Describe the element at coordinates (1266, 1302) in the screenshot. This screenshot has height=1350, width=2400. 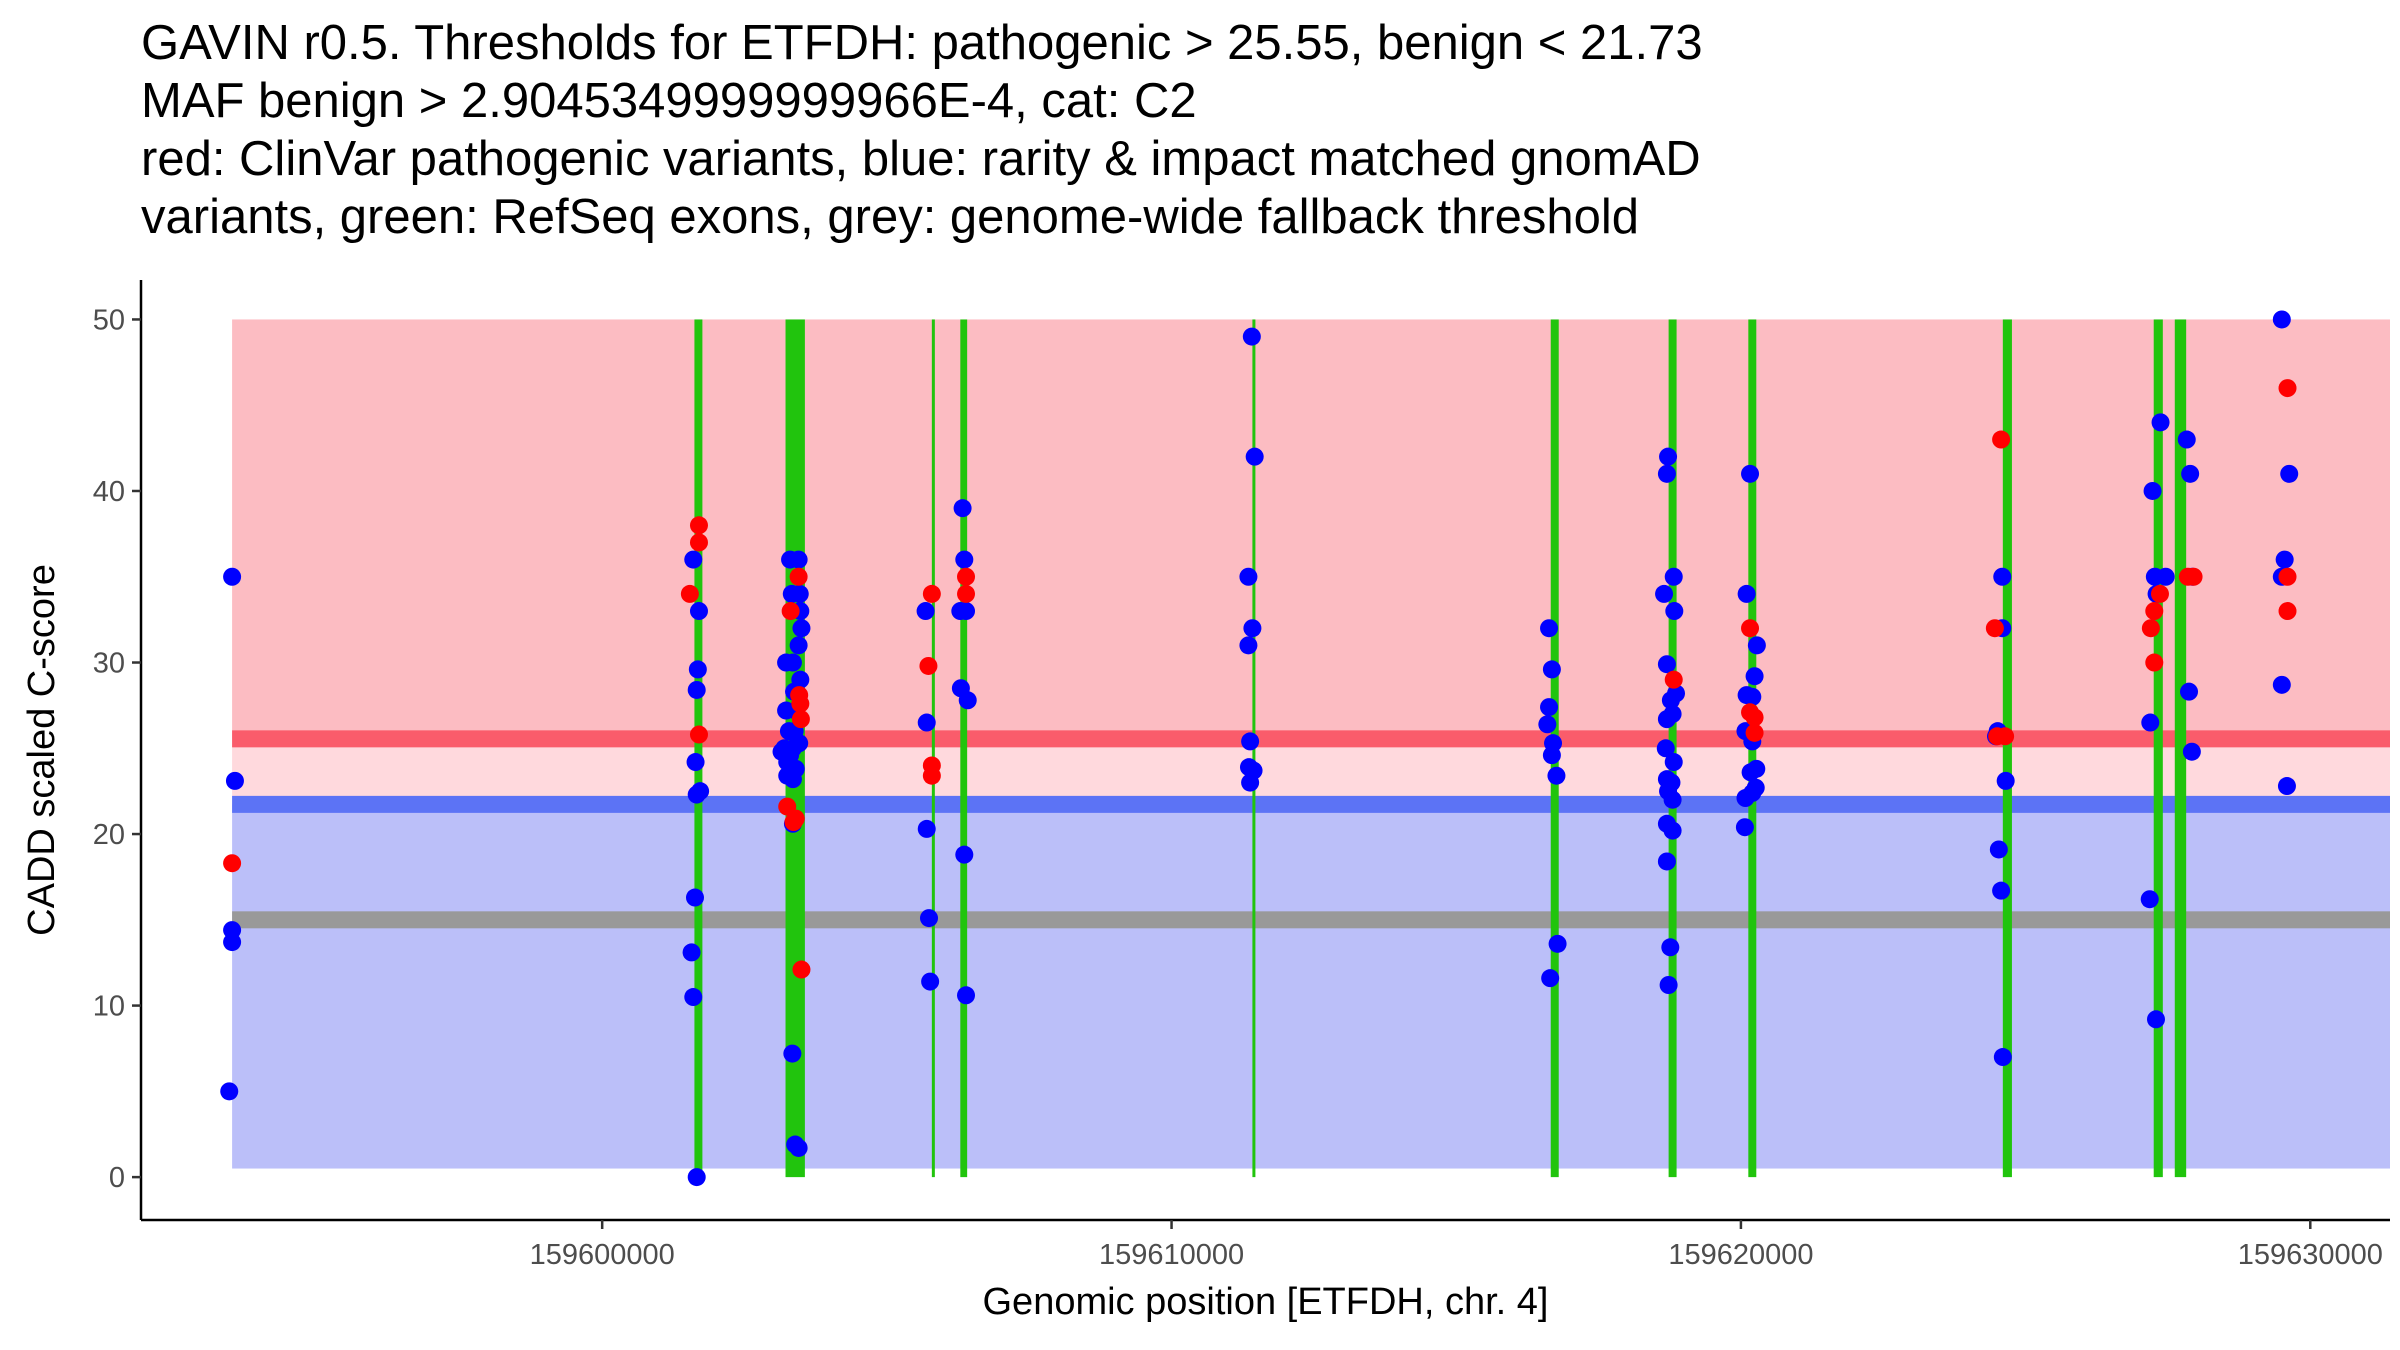
I see `x-axis-label: Genomic position [ETFDH, chr. 4]` at that location.